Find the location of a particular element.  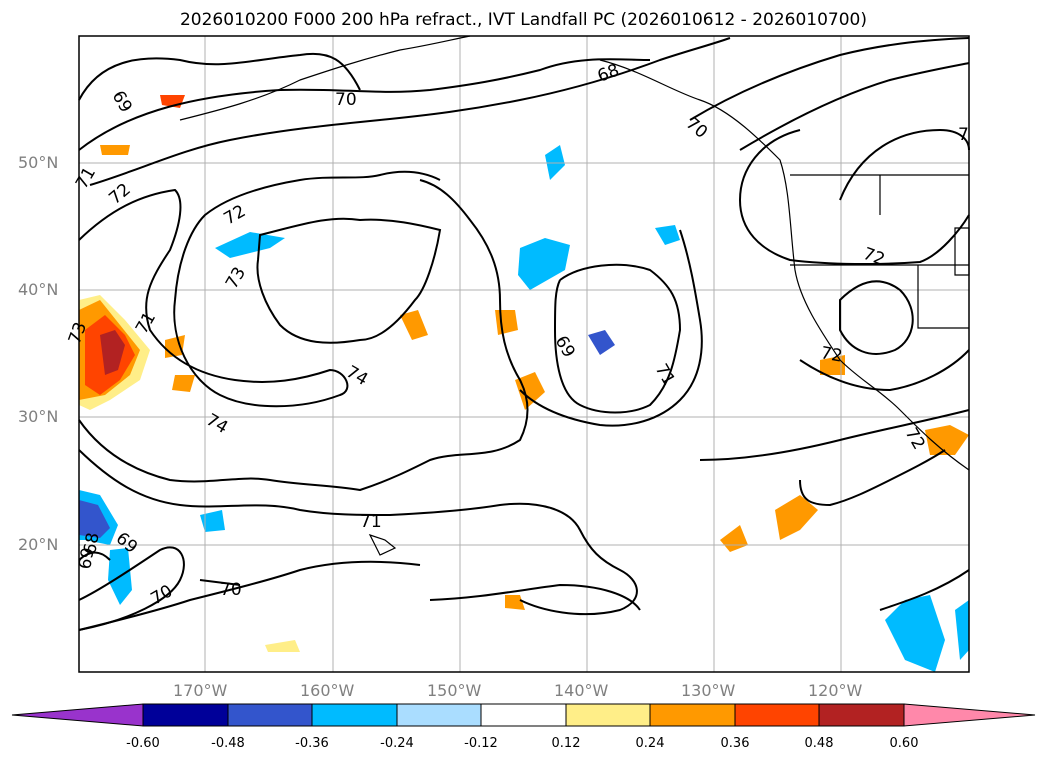

colorbar-extend-left is located at coordinates (77, 715).